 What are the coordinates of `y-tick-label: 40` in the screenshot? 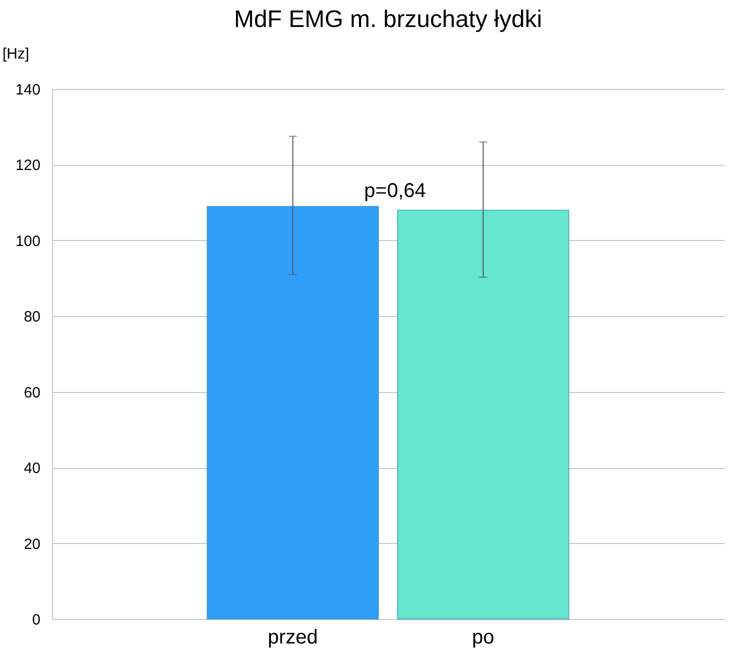 It's located at (32, 469).